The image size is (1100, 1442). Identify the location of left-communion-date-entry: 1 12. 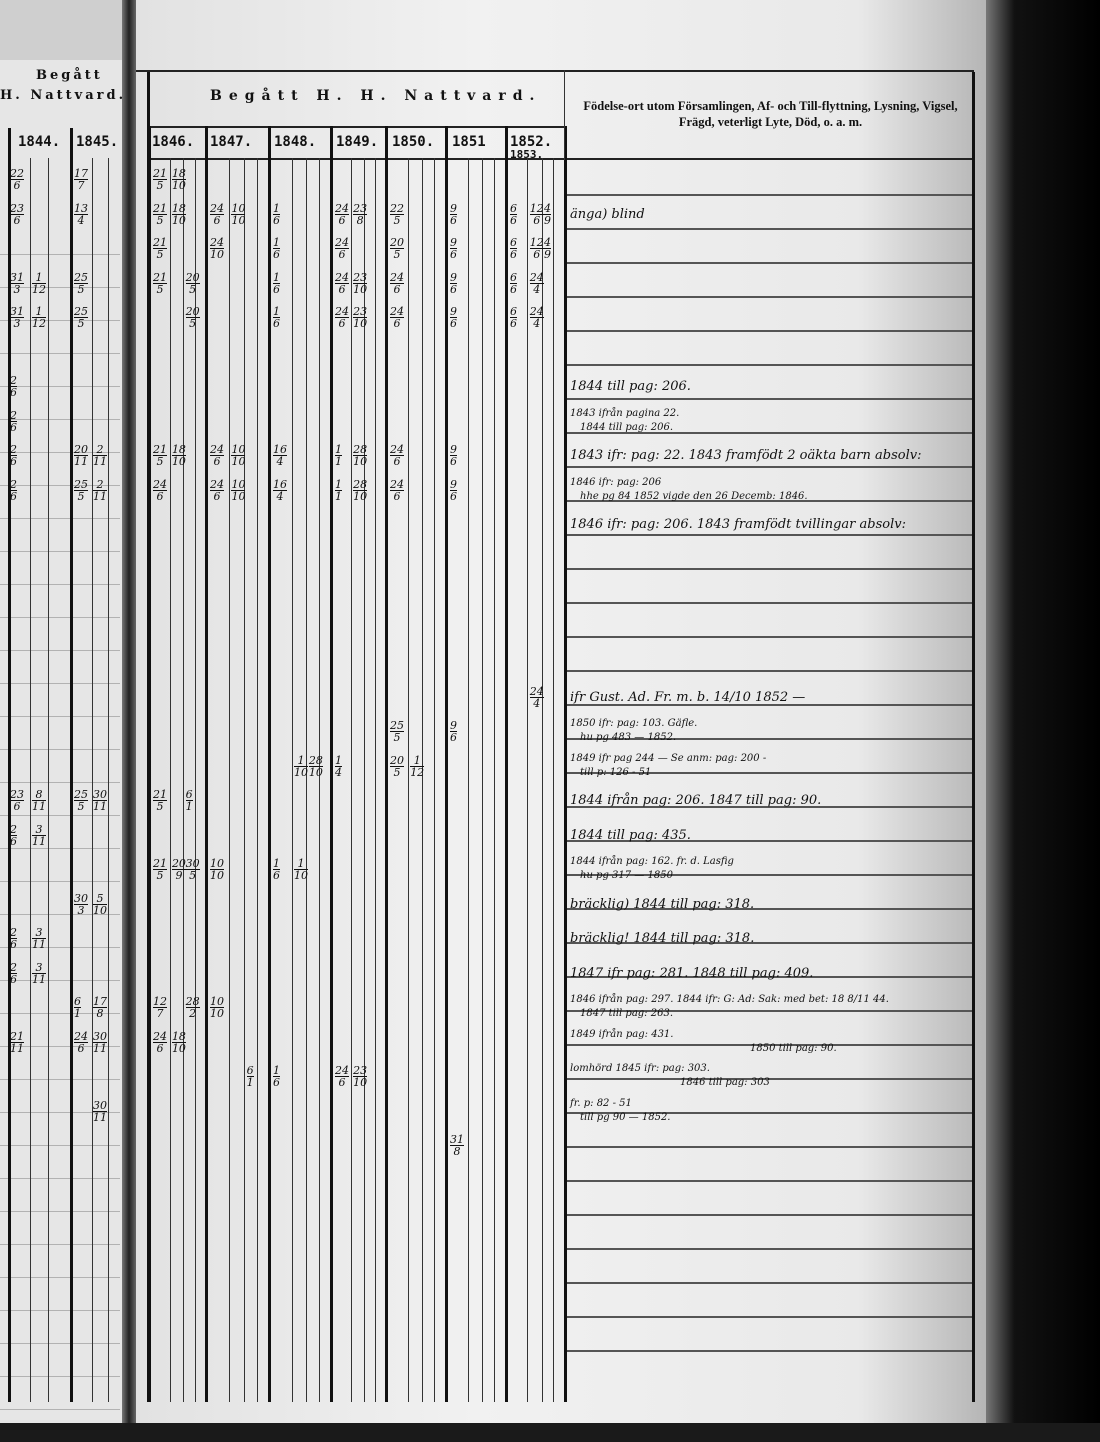
(39, 317).